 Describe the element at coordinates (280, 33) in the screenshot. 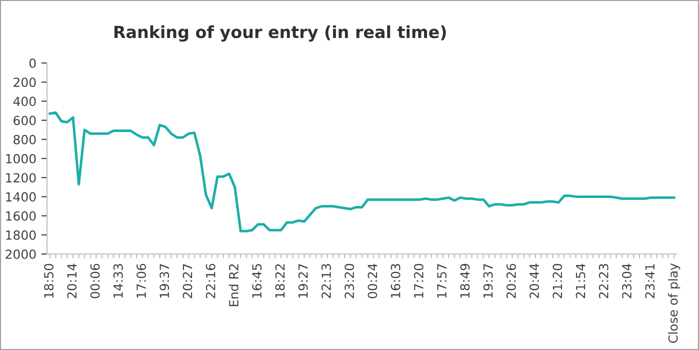

I see `chart-title: Ranking of your entry (in real time)` at that location.